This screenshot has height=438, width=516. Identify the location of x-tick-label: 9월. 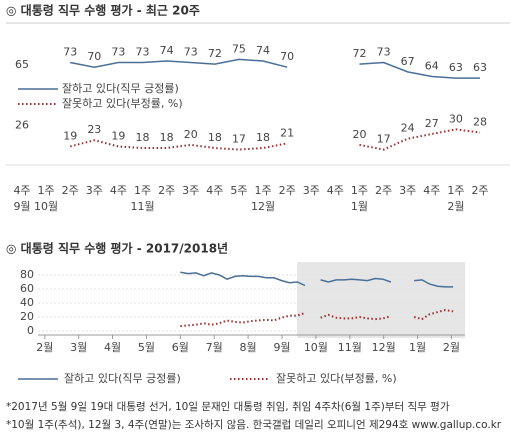
(281, 347).